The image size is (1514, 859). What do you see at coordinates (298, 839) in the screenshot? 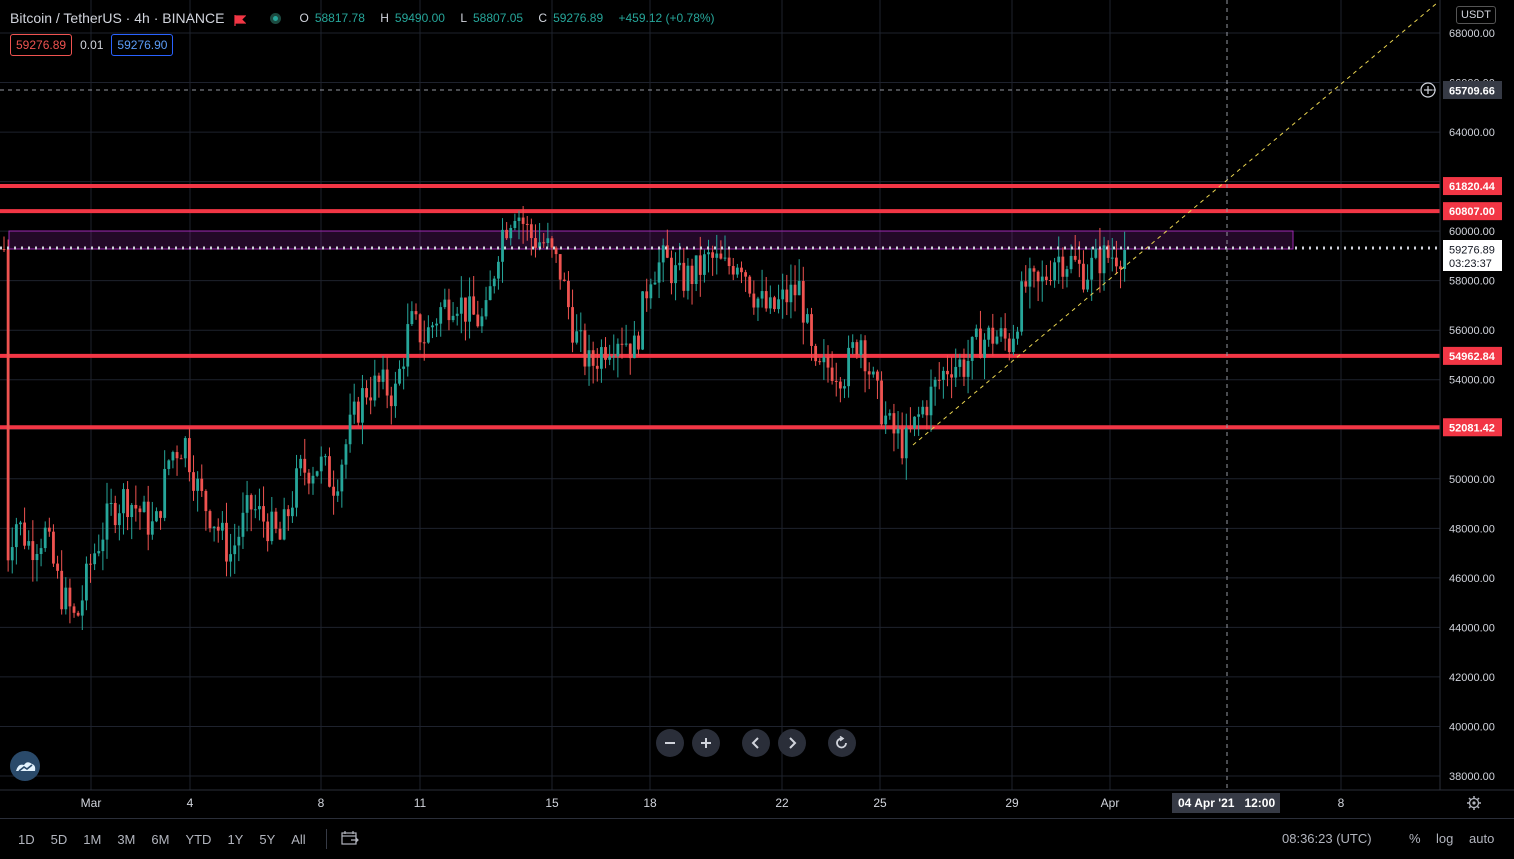
I see `range-all: All` at bounding box center [298, 839].